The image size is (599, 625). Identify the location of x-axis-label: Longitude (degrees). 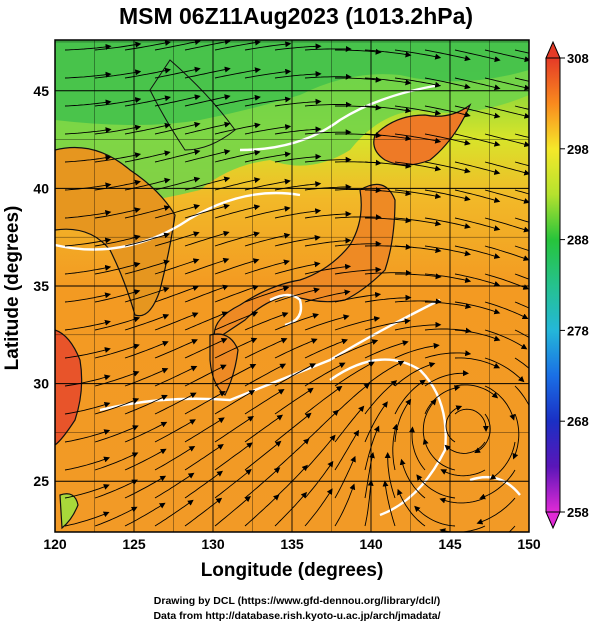
(292, 570).